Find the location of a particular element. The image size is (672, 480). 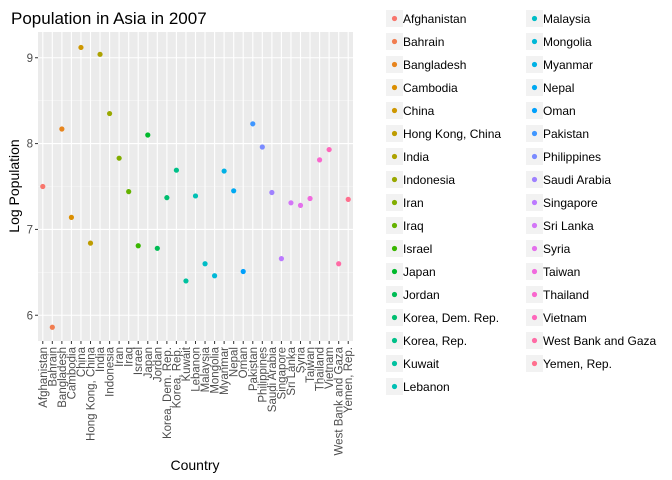

x-tick-label-bahrain: Bahrain is located at coordinates (53, 367).